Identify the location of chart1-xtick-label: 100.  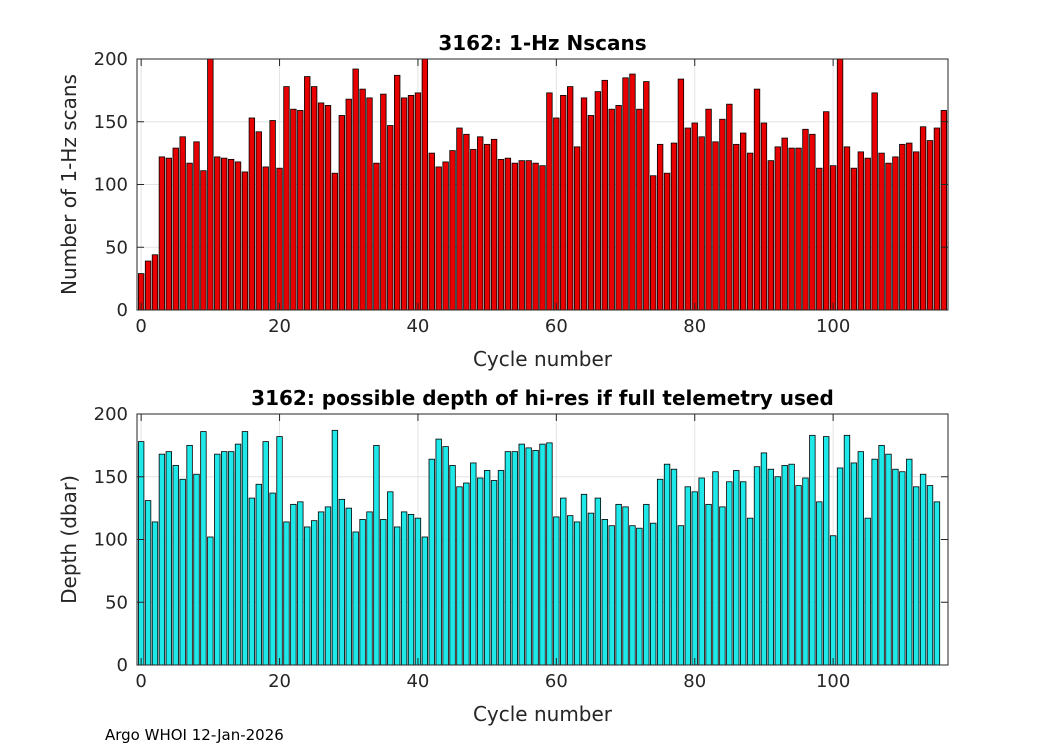
(833, 326).